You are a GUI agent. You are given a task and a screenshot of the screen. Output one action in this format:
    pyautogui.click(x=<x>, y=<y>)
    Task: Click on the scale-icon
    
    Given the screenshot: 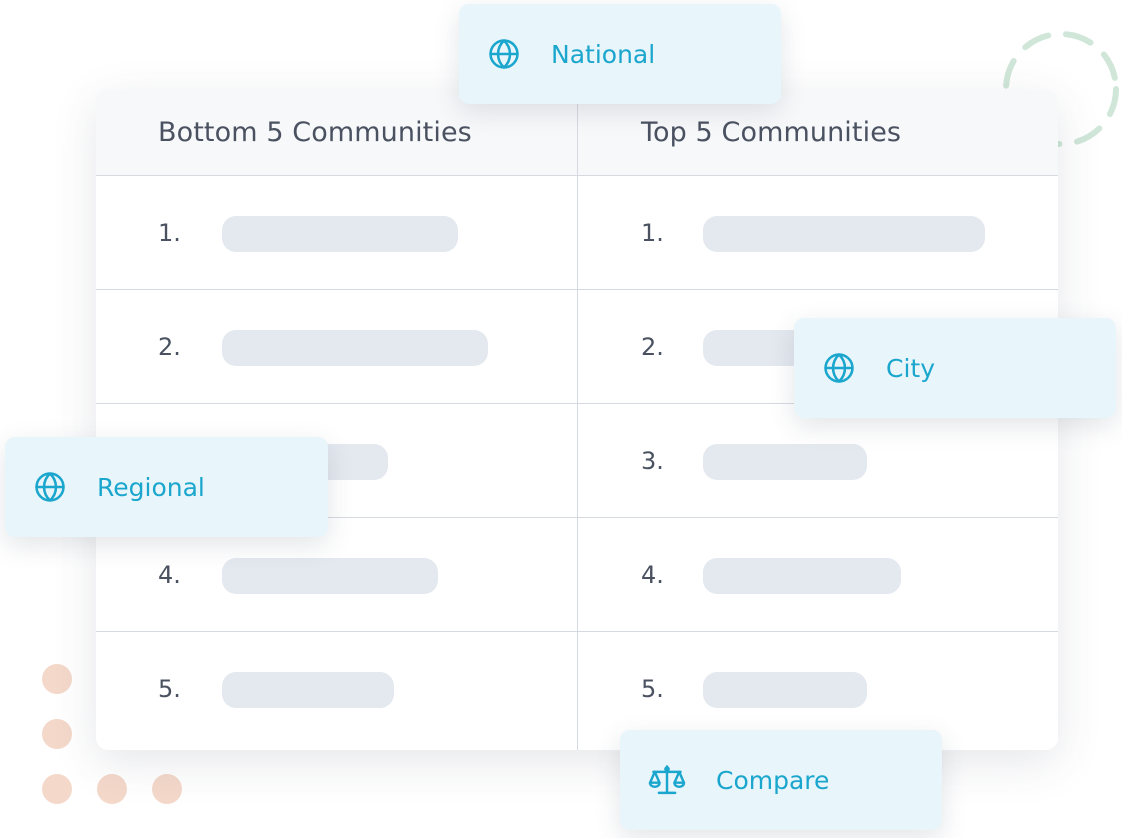 What is the action you would take?
    pyautogui.click(x=667, y=780)
    